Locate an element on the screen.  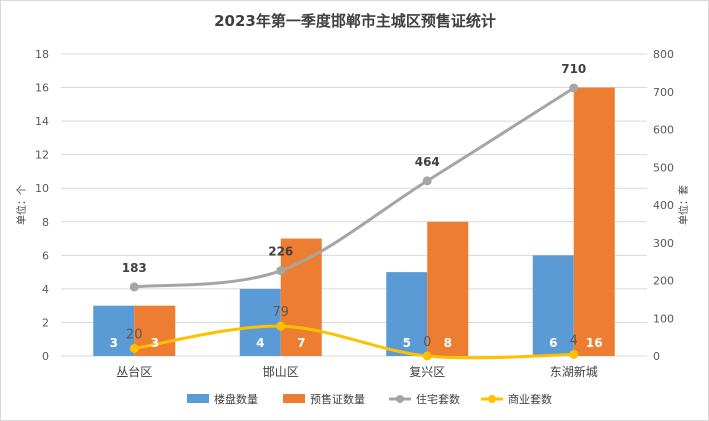
chart-title: 2023年第一季度邯郸市主城区预售证统计 is located at coordinates (355, 21).